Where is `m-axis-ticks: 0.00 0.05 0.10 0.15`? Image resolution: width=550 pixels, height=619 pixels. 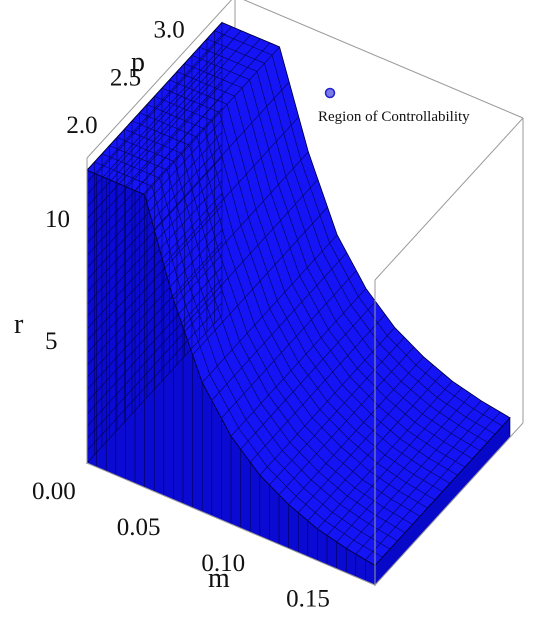 m-axis-ticks: 0.00 0.05 0.10 0.15 is located at coordinates (181, 545).